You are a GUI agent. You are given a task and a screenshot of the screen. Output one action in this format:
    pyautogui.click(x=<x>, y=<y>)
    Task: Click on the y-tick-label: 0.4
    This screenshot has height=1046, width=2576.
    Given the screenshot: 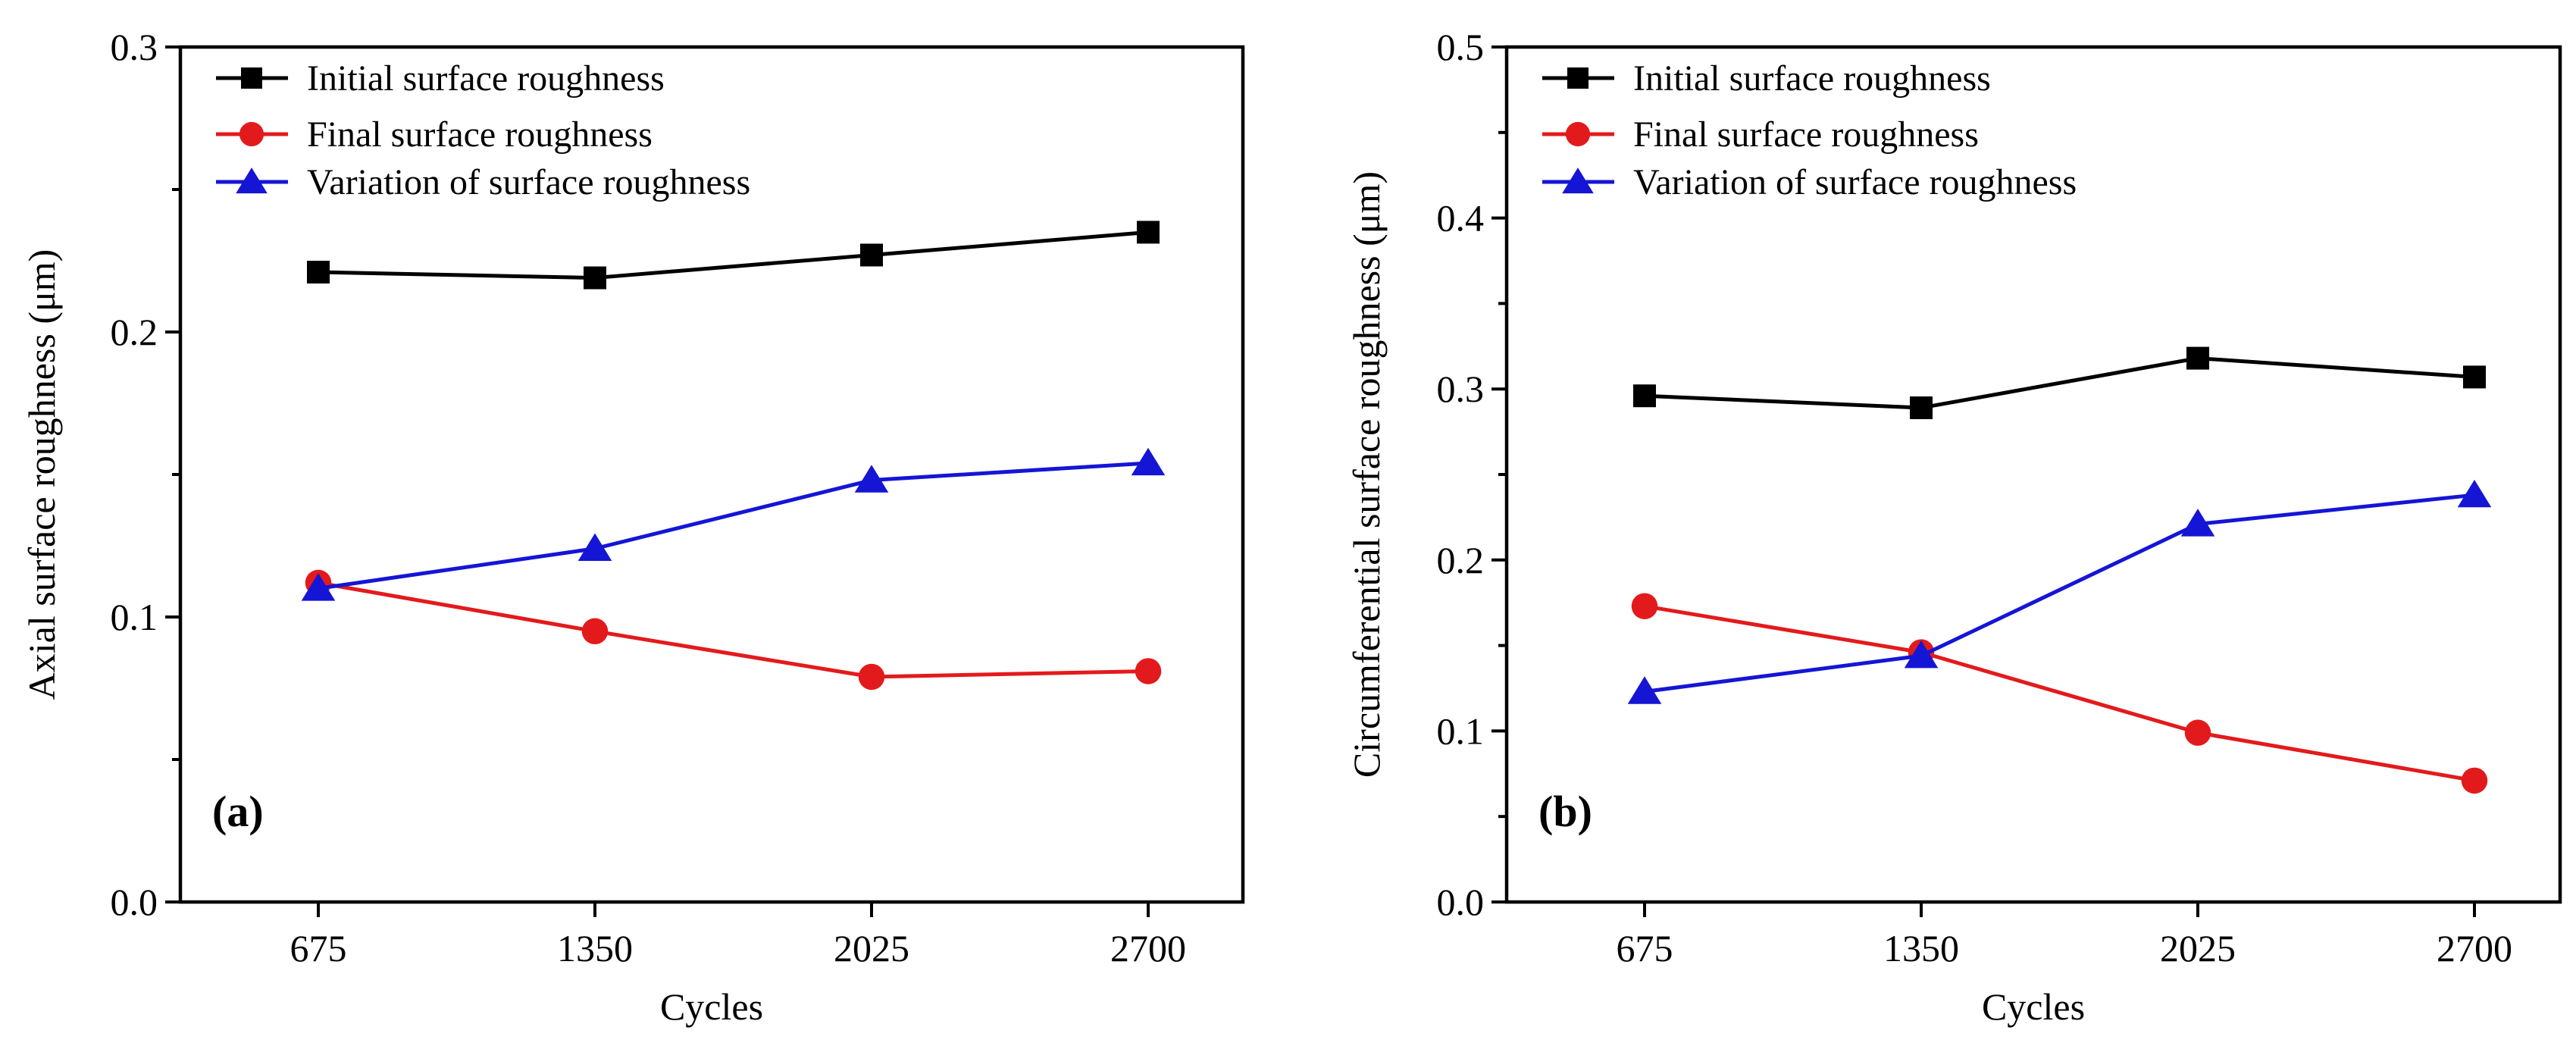 What is the action you would take?
    pyautogui.click(x=1461, y=218)
    